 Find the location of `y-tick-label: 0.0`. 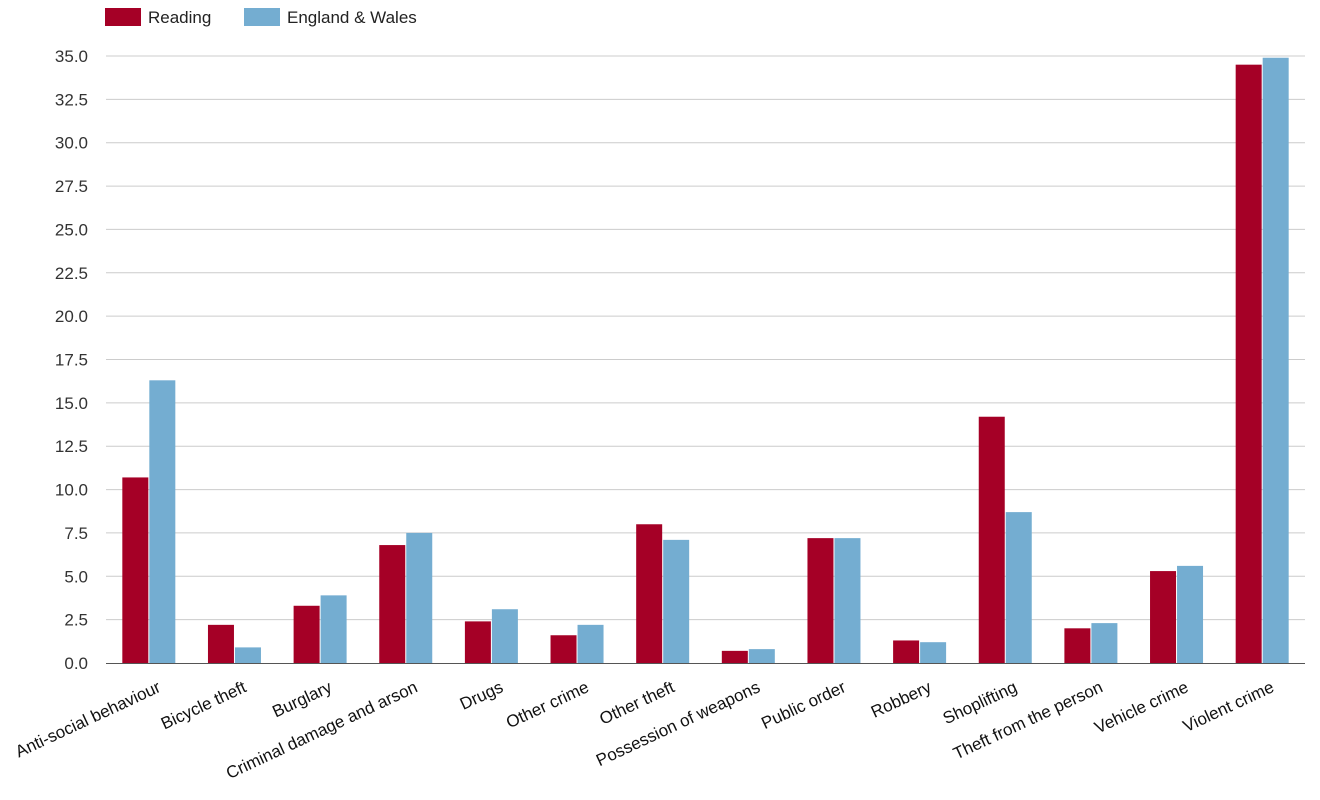

y-tick-label: 0.0 is located at coordinates (76, 663).